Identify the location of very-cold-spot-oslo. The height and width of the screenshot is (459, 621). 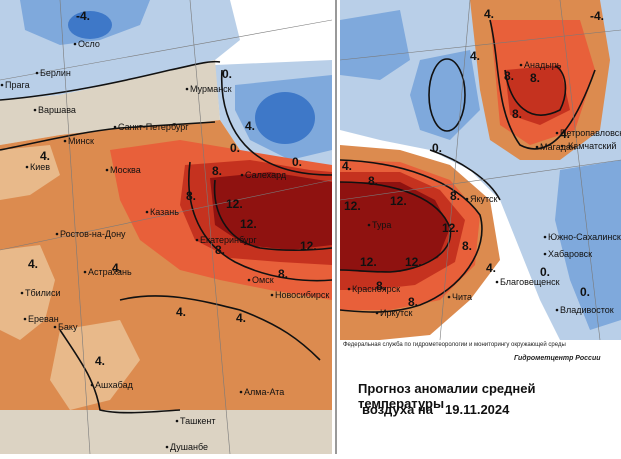
(90, 25).